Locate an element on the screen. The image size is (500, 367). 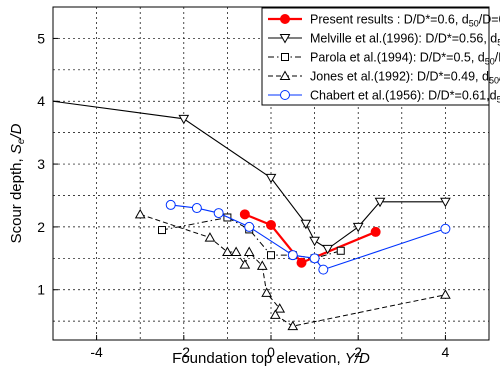
legend-label: Present results : D/D*=0.6, d50/D=0.006 is located at coordinates (405, 21).